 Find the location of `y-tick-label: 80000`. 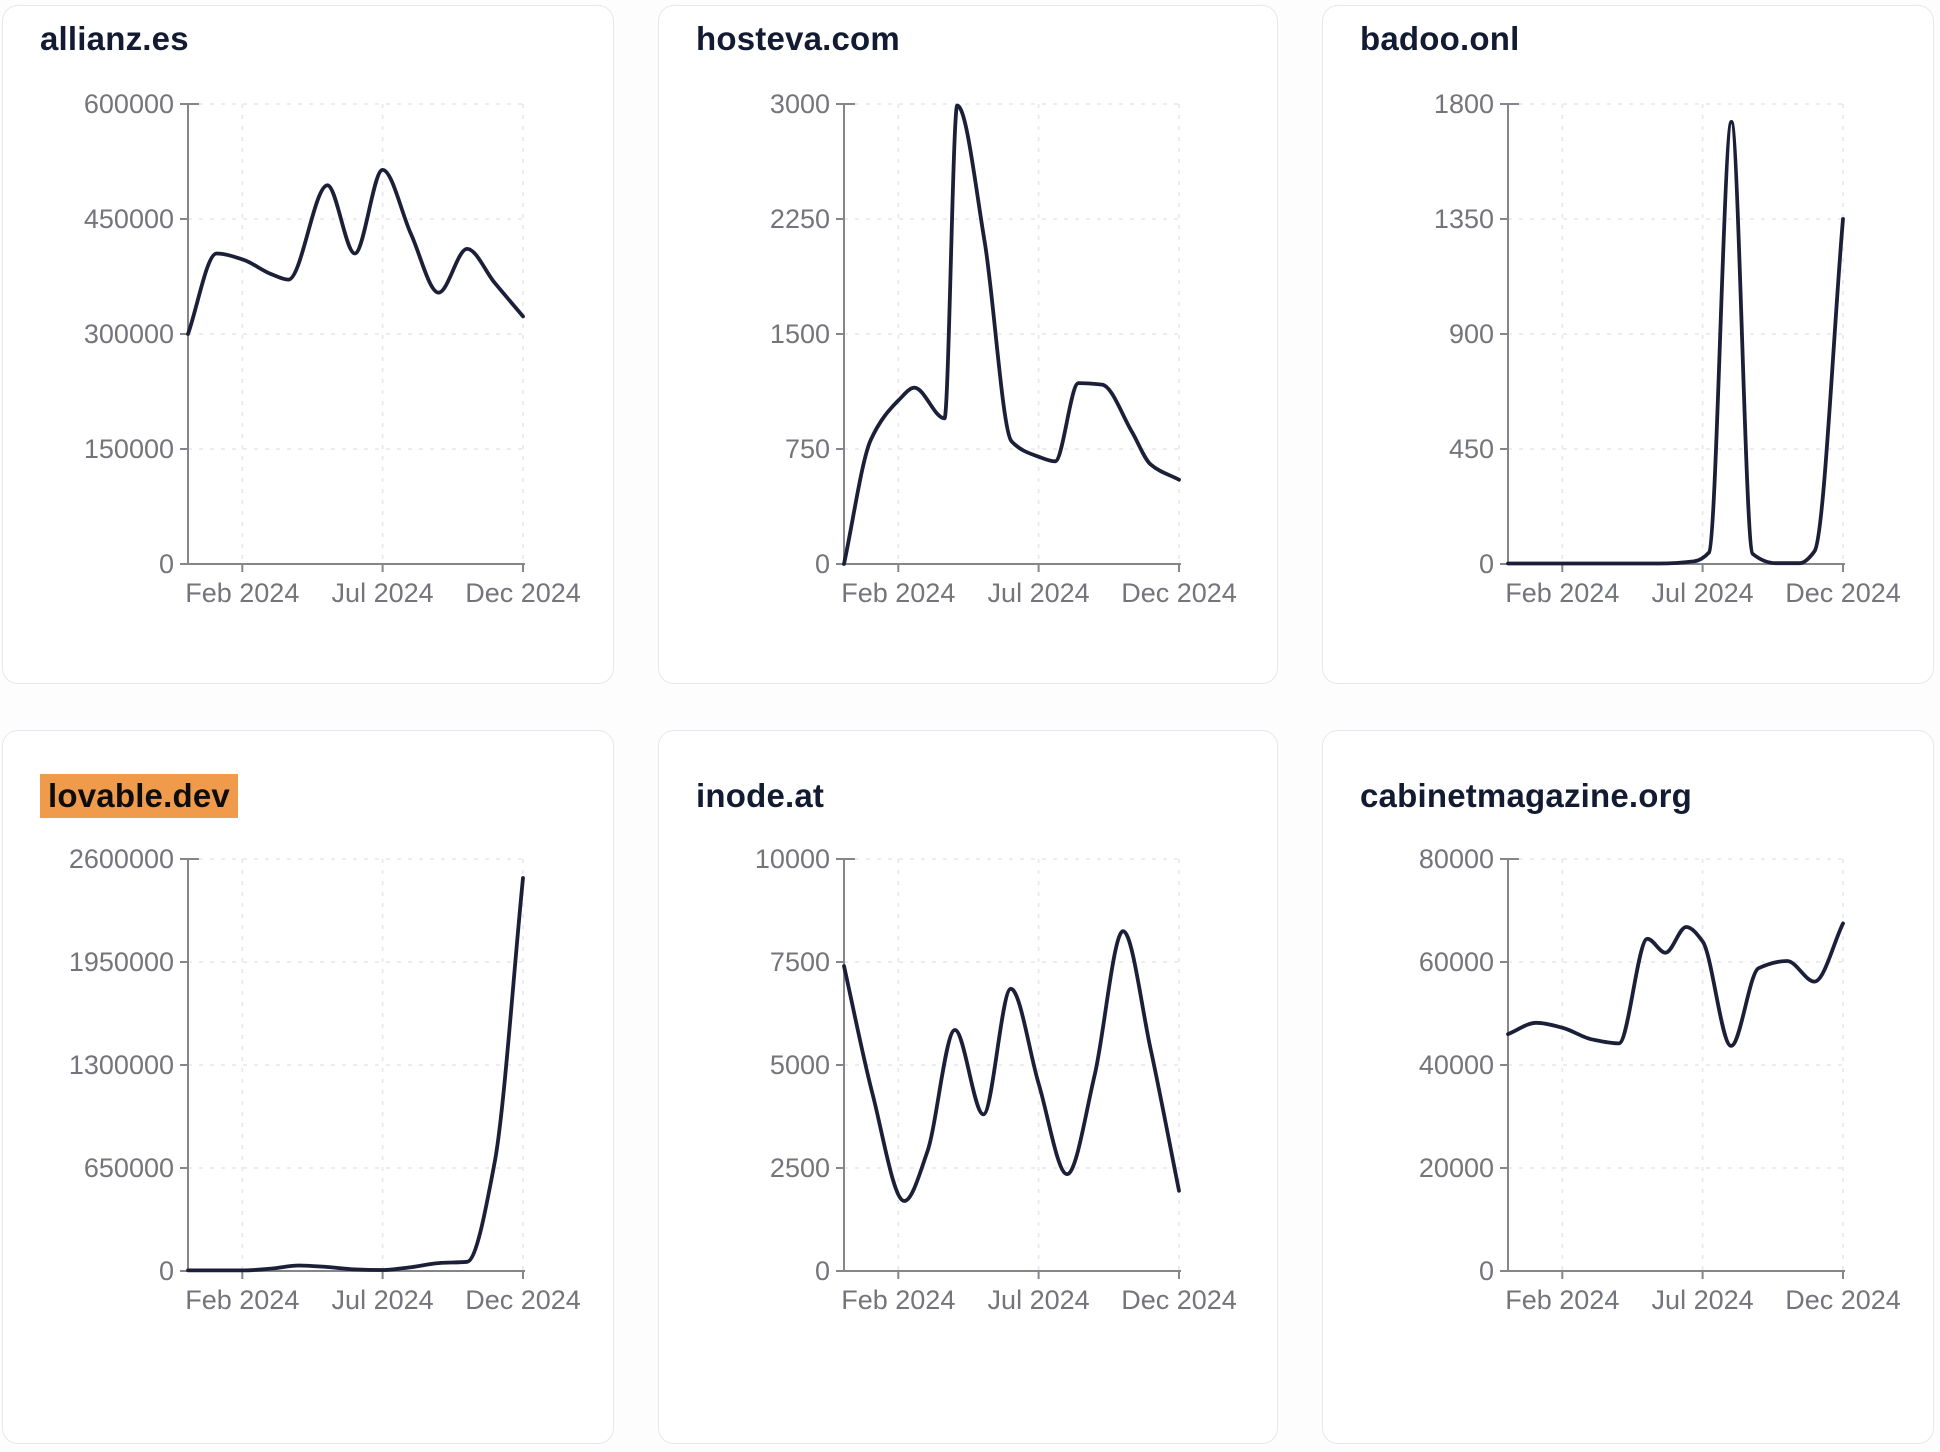

y-tick-label: 80000 is located at coordinates (1456, 859).